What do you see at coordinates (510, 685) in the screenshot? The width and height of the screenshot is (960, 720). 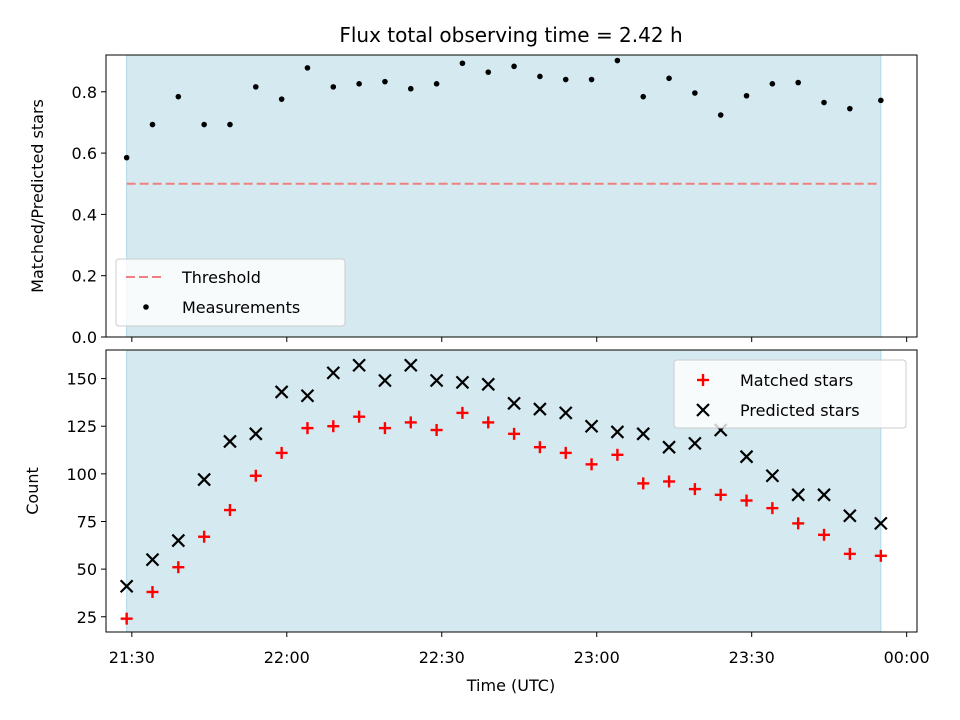 I see `x-axis-label: Time (UTC)` at bounding box center [510, 685].